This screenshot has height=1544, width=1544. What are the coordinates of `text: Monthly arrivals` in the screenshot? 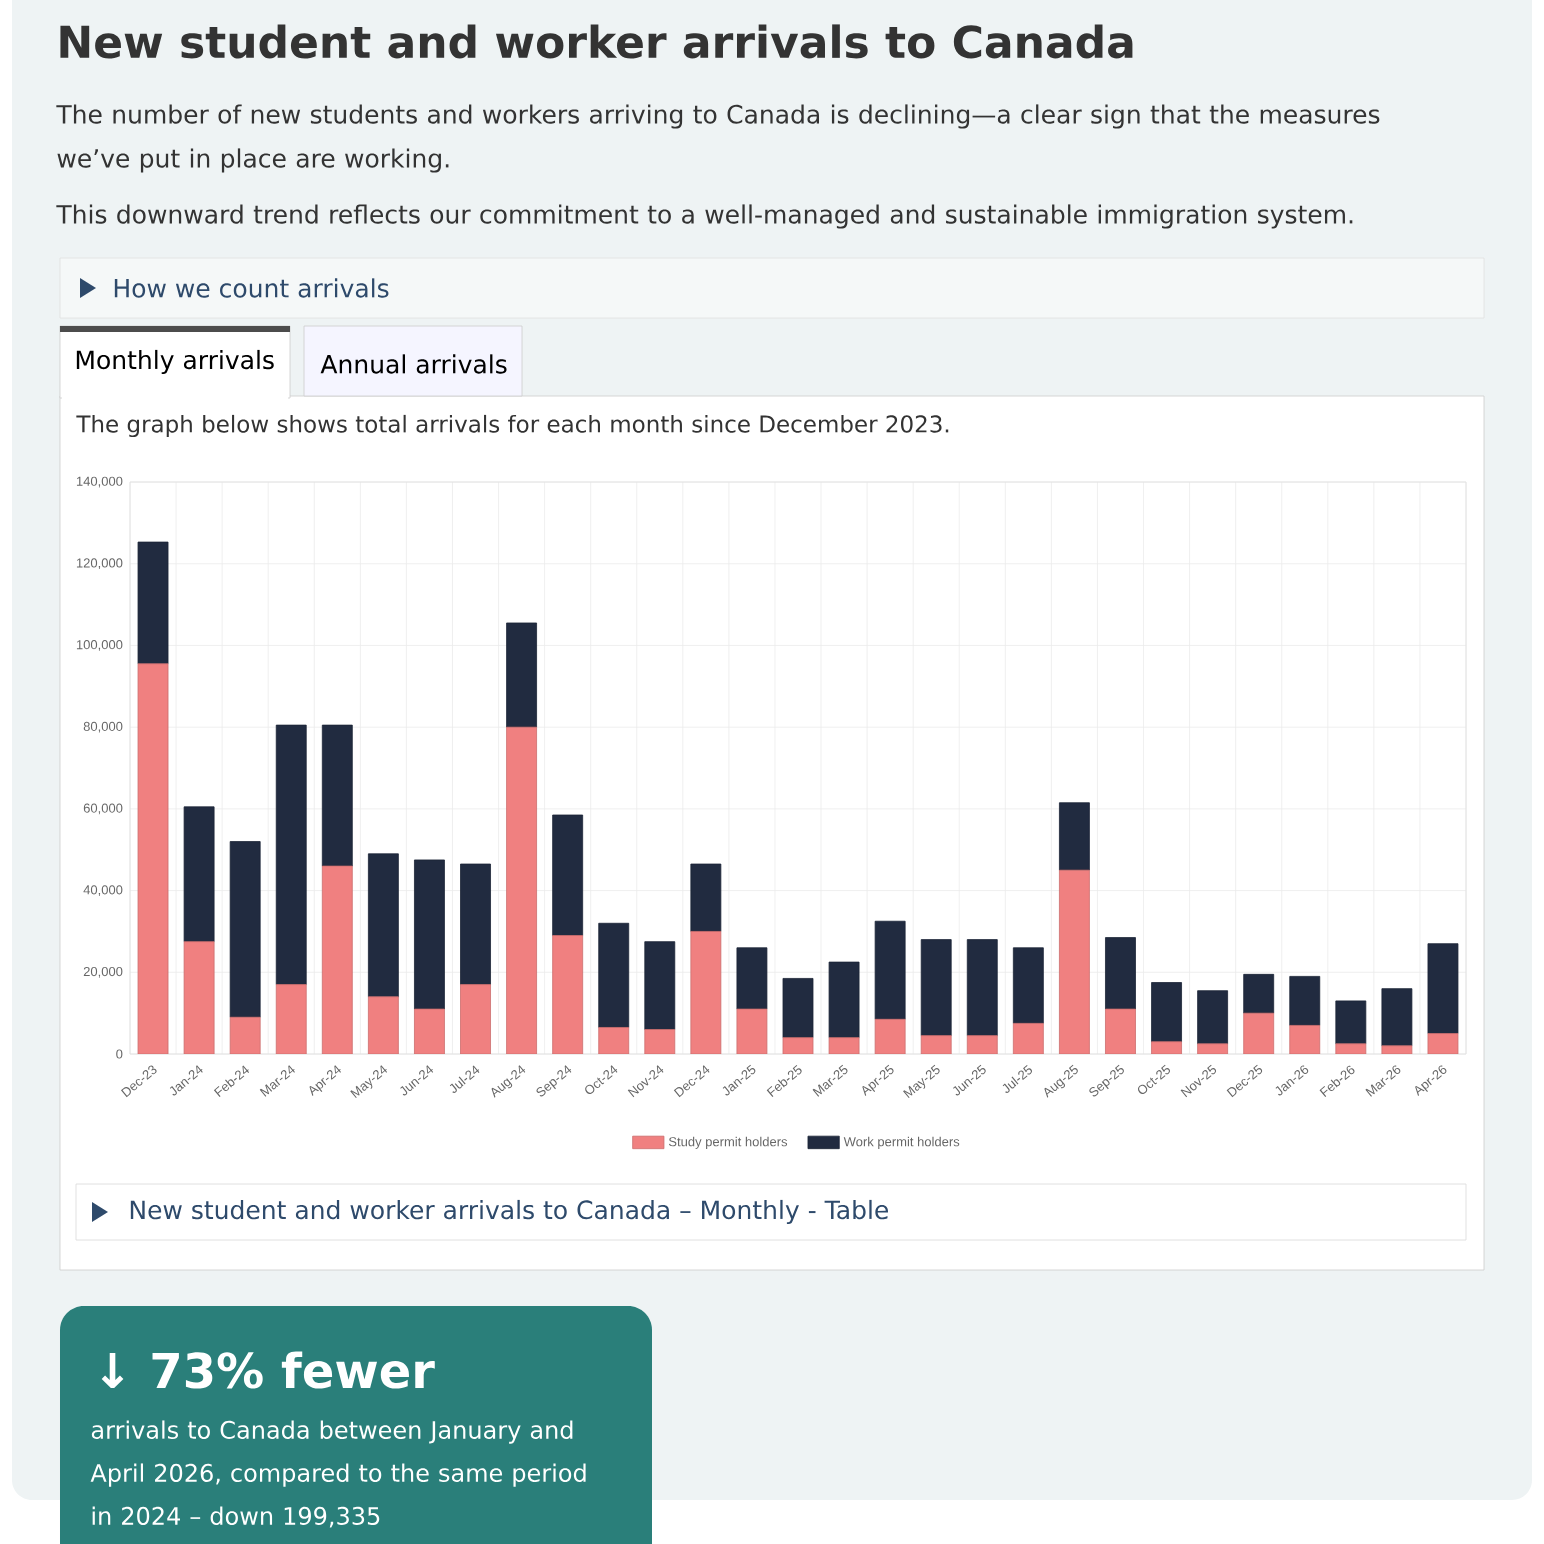 It's located at (175, 362).